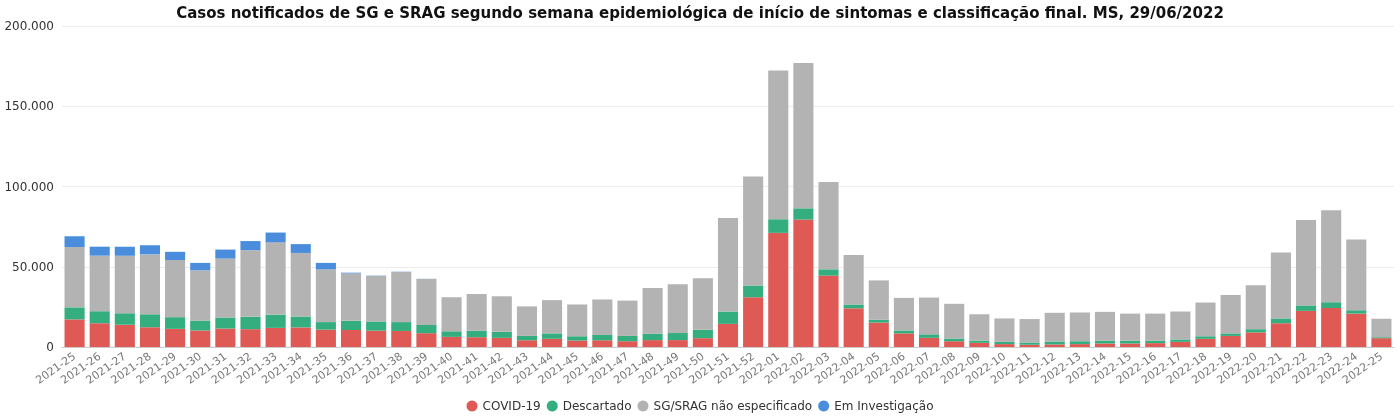  What do you see at coordinates (50, 347) in the screenshot?
I see `y-tick-label: 0` at bounding box center [50, 347].